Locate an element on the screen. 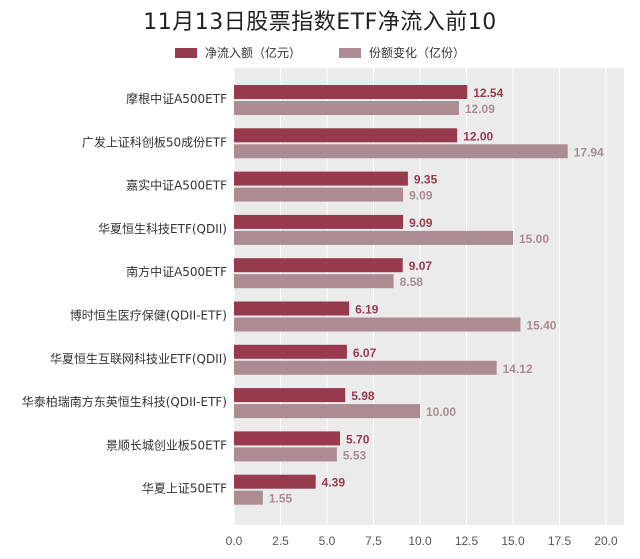 This screenshot has height=559, width=640. legend-label-inflow: 净流入额（亿元） is located at coordinates (252, 53).